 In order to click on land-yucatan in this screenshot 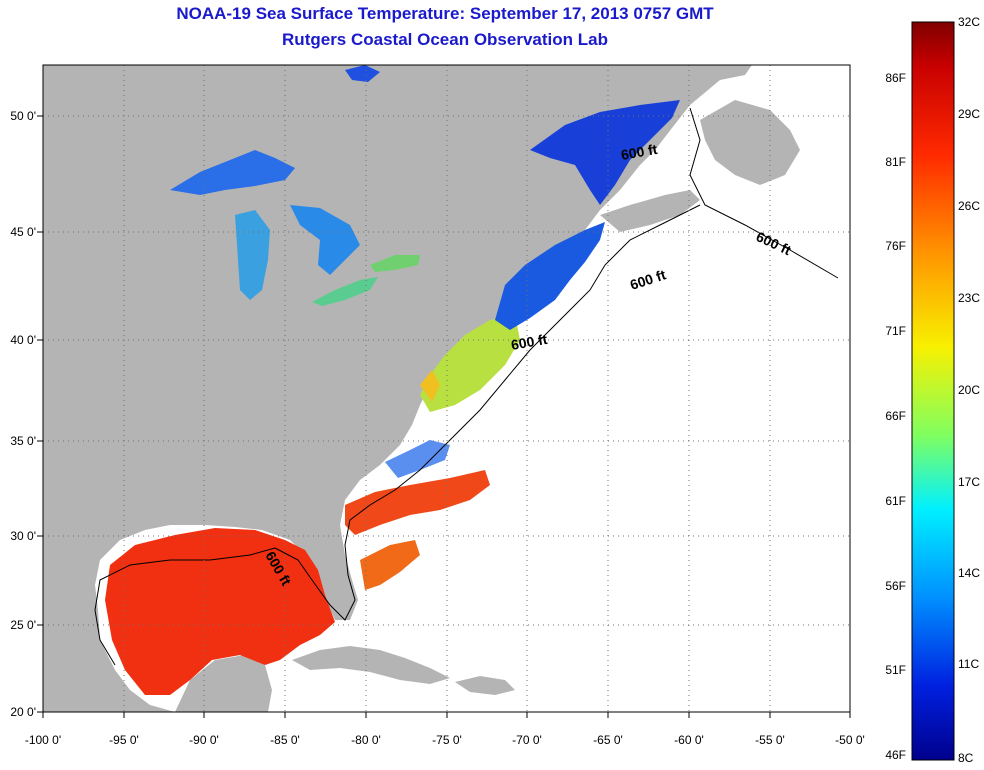, I will do `click(223, 683)`.